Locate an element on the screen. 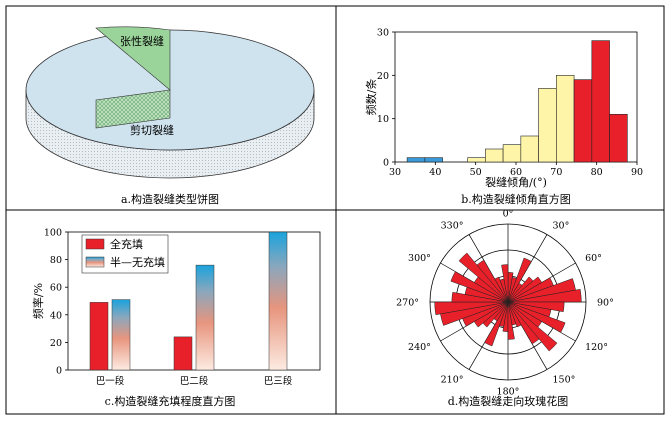 Image resolution: width=667 pixels, height=423 pixels. hist-xtick-5: 80 is located at coordinates (597, 172).